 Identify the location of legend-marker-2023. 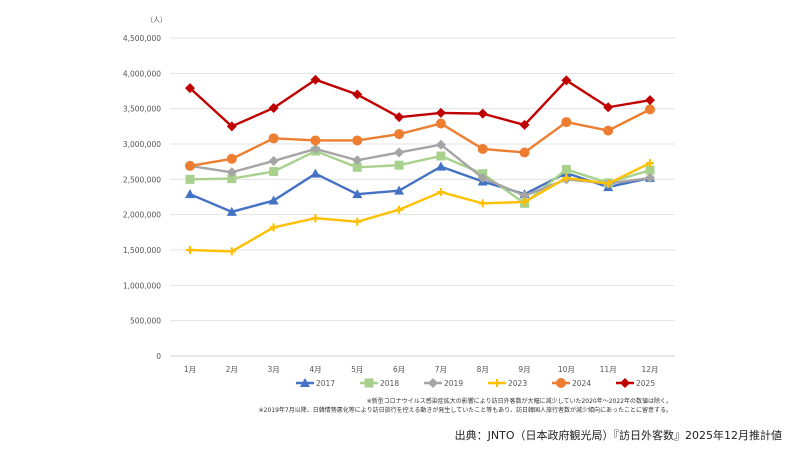
(497, 383).